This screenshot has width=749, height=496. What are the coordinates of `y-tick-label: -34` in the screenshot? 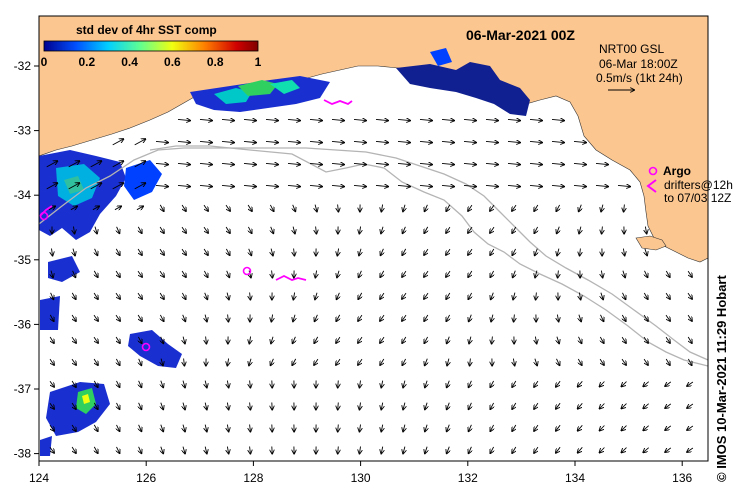 It's located at (23, 195).